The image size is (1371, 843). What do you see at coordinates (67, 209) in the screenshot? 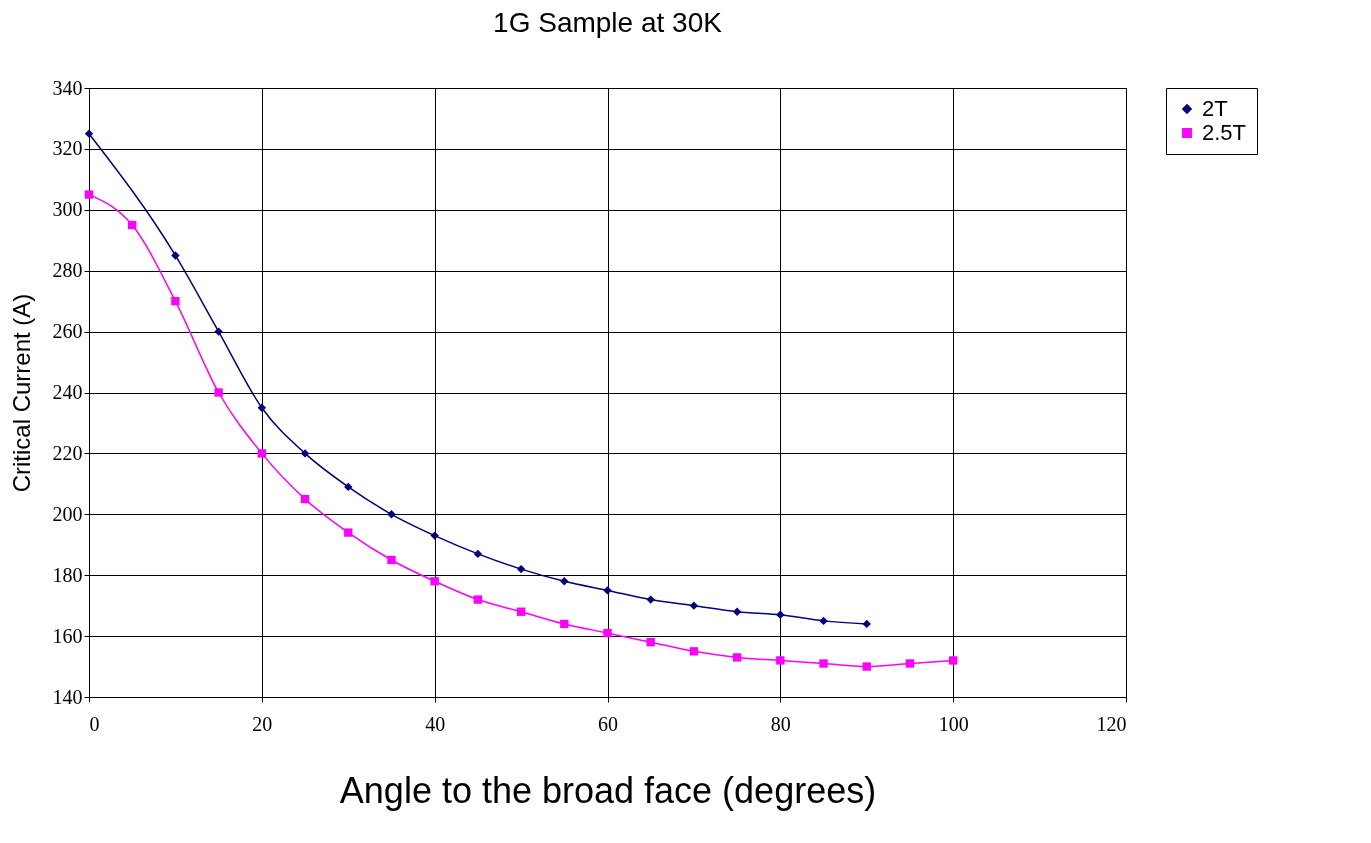
I see `y-tick-label: 300` at bounding box center [67, 209].